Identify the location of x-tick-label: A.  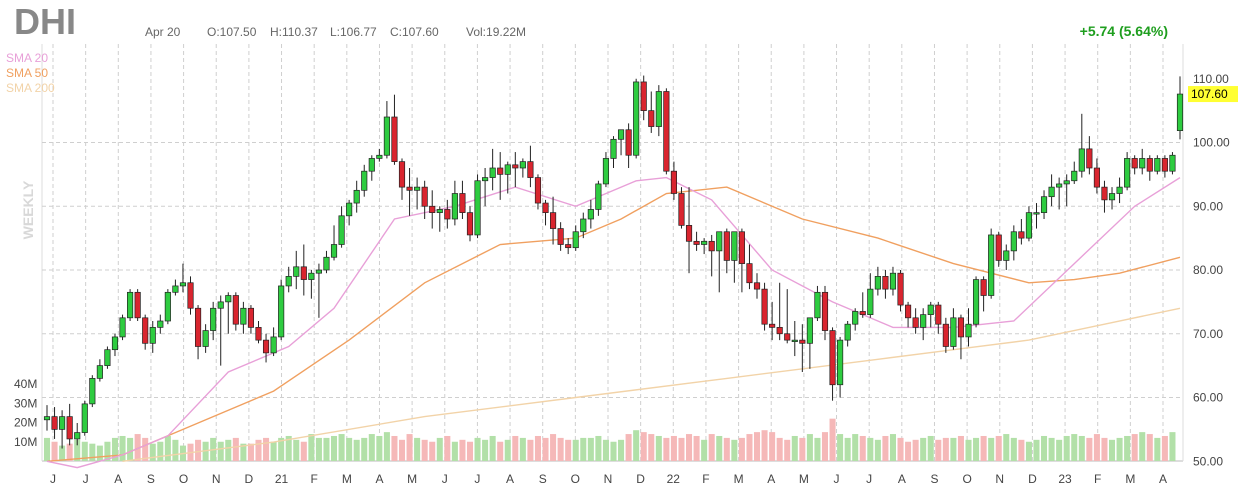
(510, 479).